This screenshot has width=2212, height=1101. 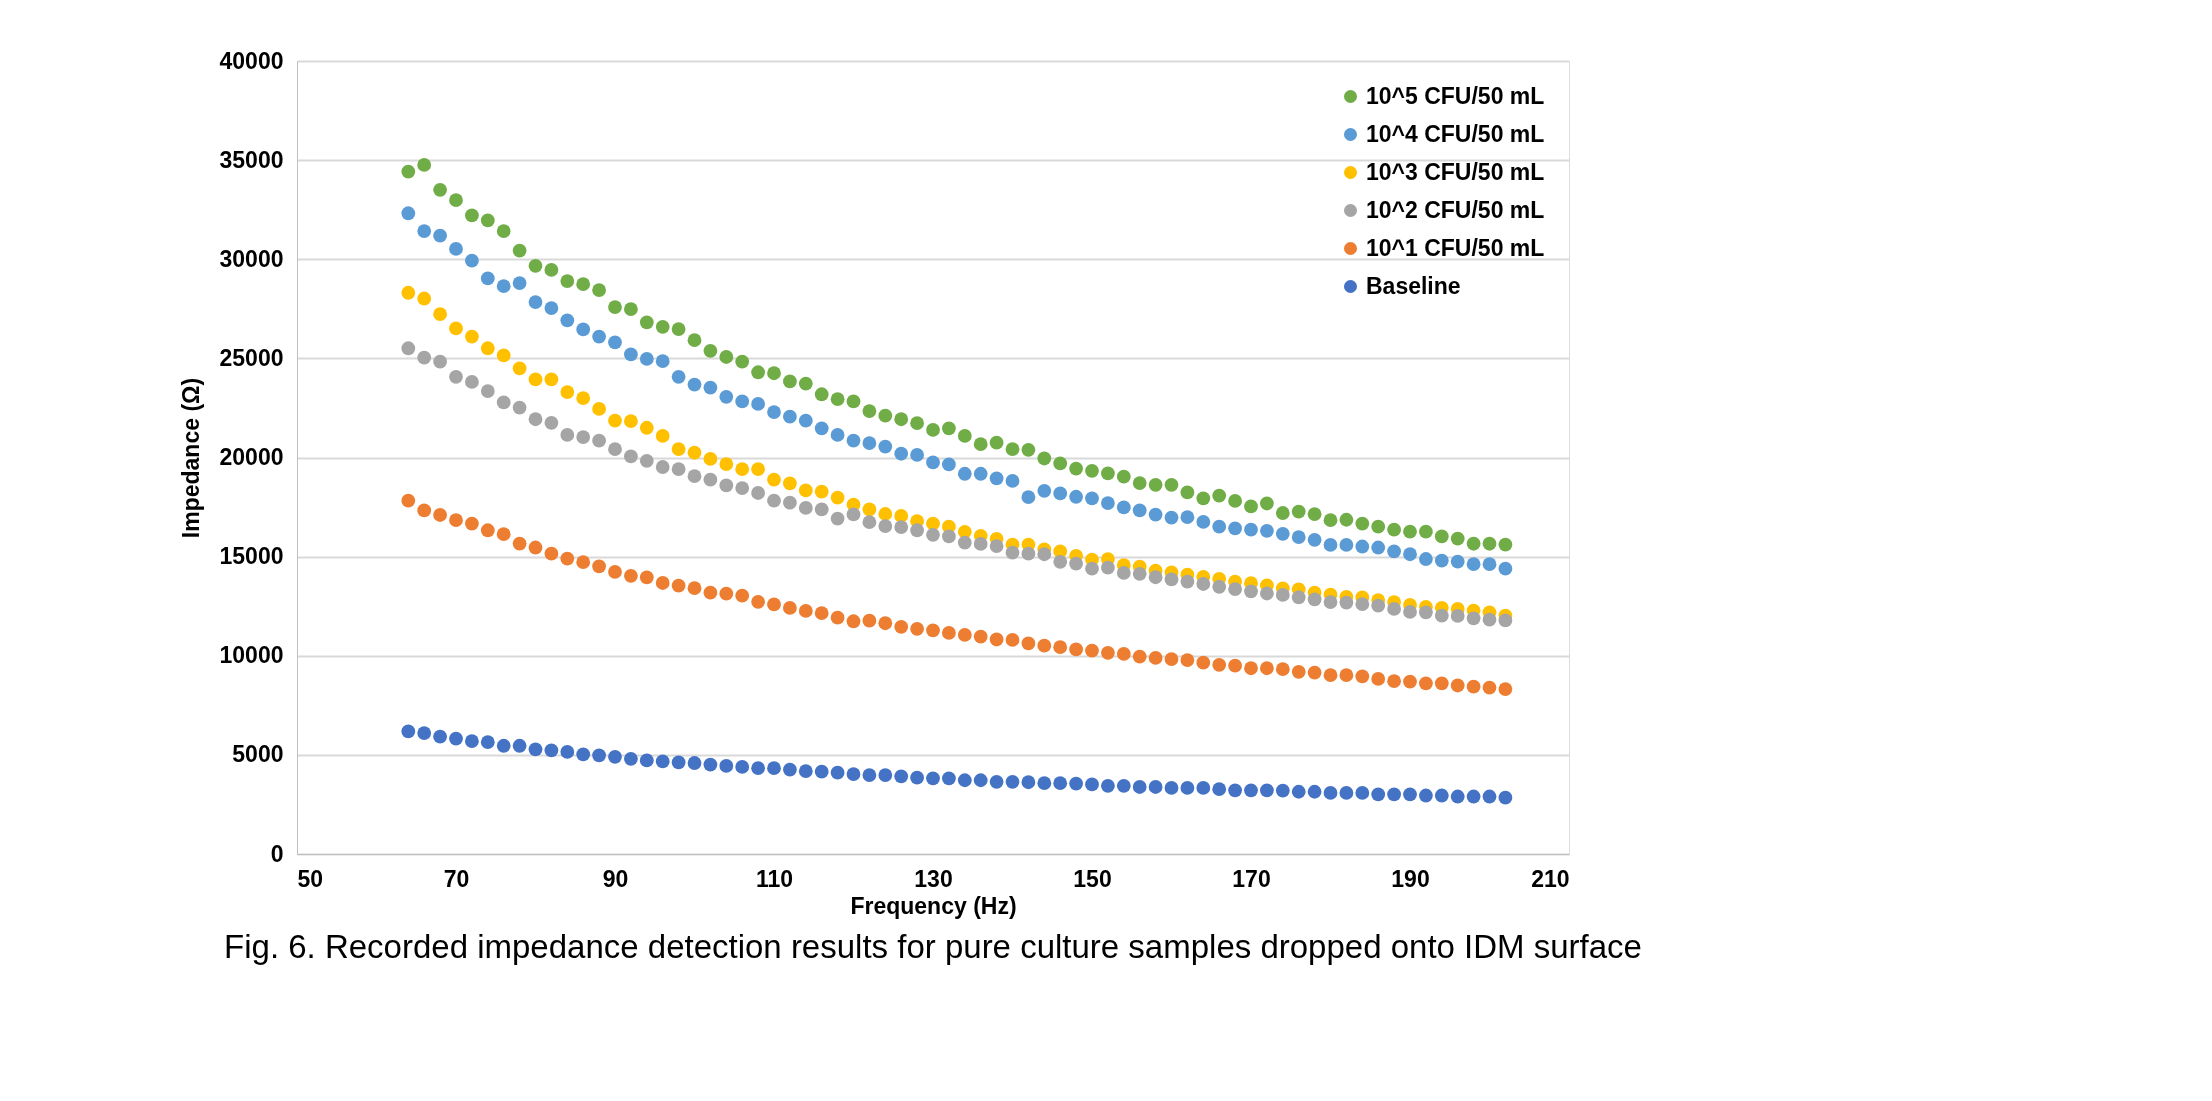 What do you see at coordinates (1455, 95) in the screenshot?
I see `legend-label: 10^5 CFU/50 mL` at bounding box center [1455, 95].